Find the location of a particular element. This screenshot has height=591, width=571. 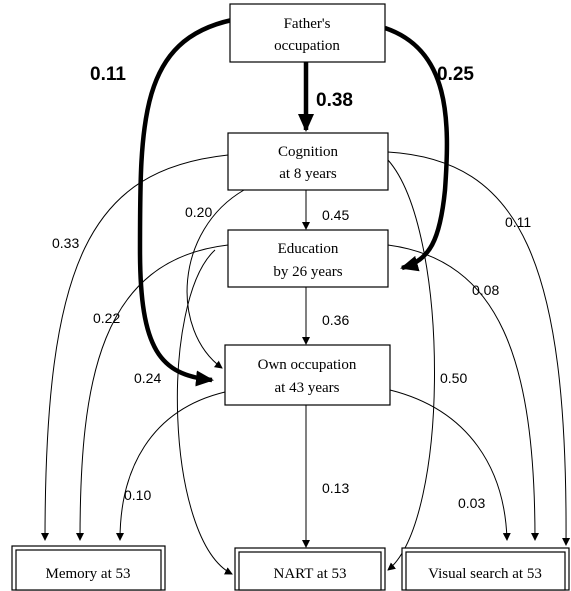

node-label: NART at 53 is located at coordinates (310, 574).